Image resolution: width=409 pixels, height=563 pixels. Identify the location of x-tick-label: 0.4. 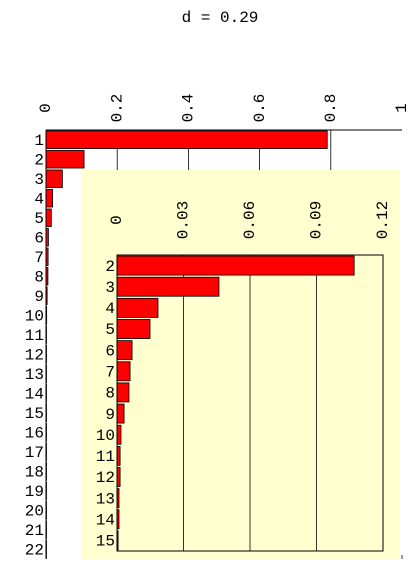
(189, 108).